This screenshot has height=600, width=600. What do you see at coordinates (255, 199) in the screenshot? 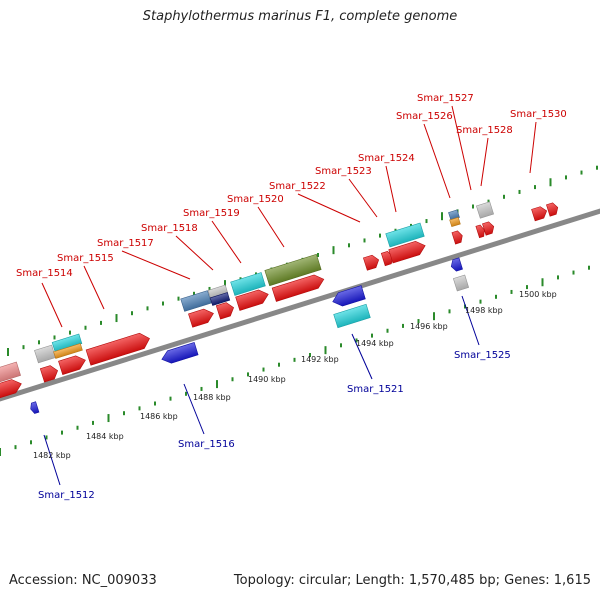
I see `gene-label: Smar_1520` at bounding box center [255, 199].